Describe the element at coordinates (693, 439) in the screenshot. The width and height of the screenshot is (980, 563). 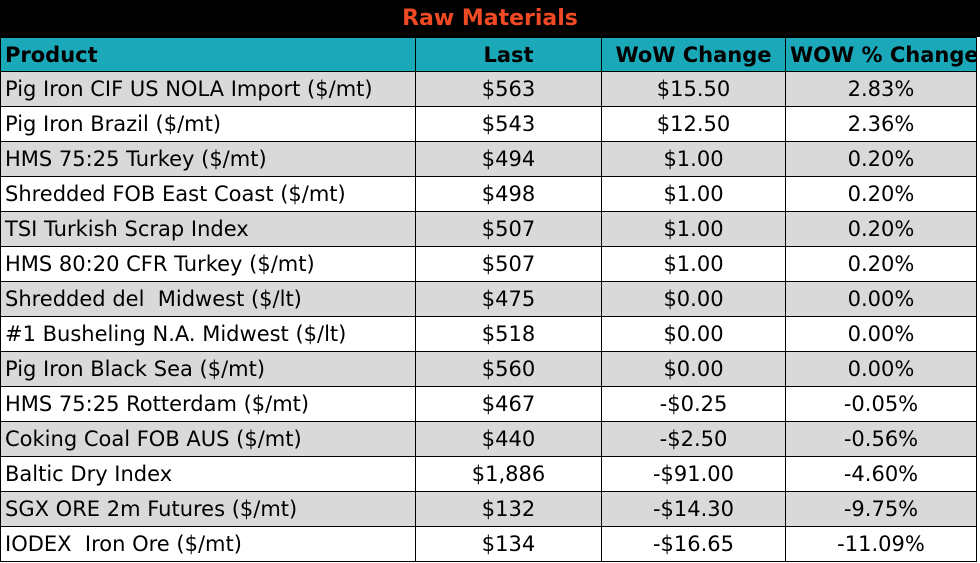
I see `wow-change-cell: -$2.50` at that location.